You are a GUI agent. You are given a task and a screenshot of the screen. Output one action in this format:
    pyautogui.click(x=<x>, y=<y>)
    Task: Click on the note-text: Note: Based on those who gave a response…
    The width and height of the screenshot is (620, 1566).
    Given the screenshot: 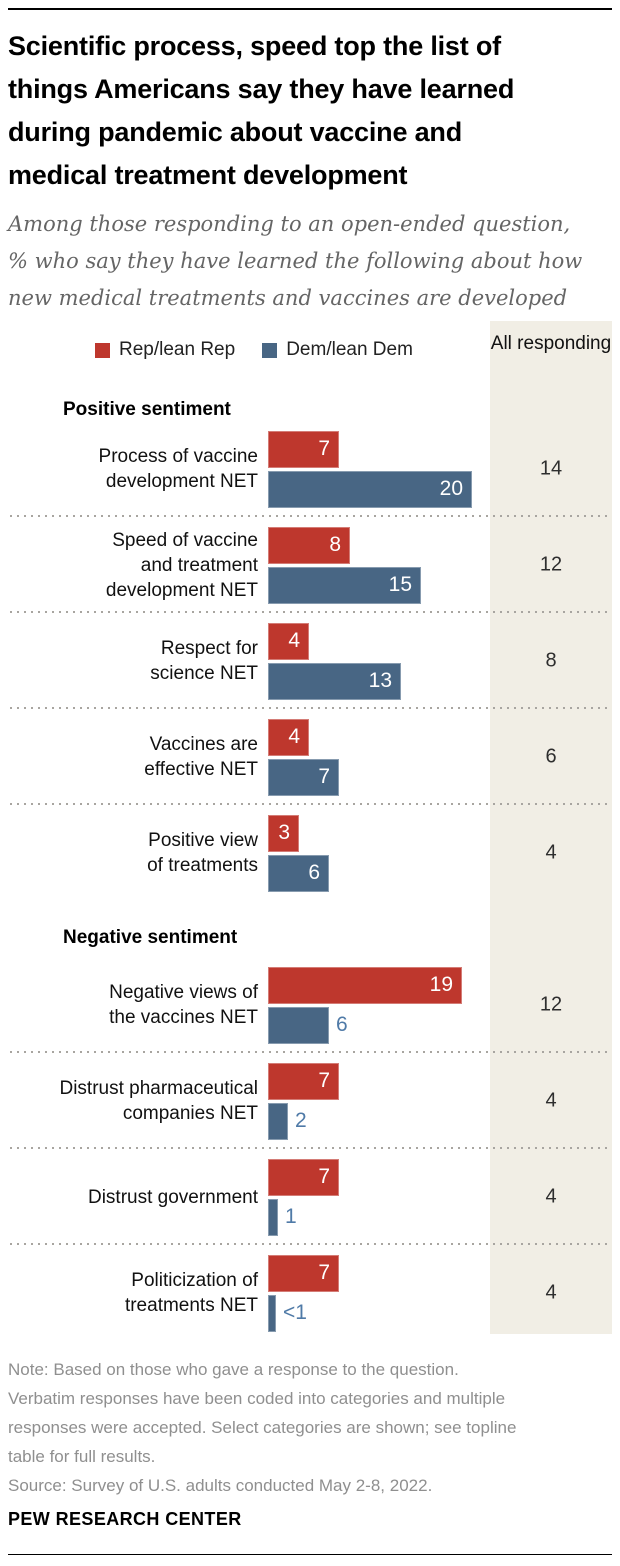 What is the action you would take?
    pyautogui.click(x=262, y=1413)
    